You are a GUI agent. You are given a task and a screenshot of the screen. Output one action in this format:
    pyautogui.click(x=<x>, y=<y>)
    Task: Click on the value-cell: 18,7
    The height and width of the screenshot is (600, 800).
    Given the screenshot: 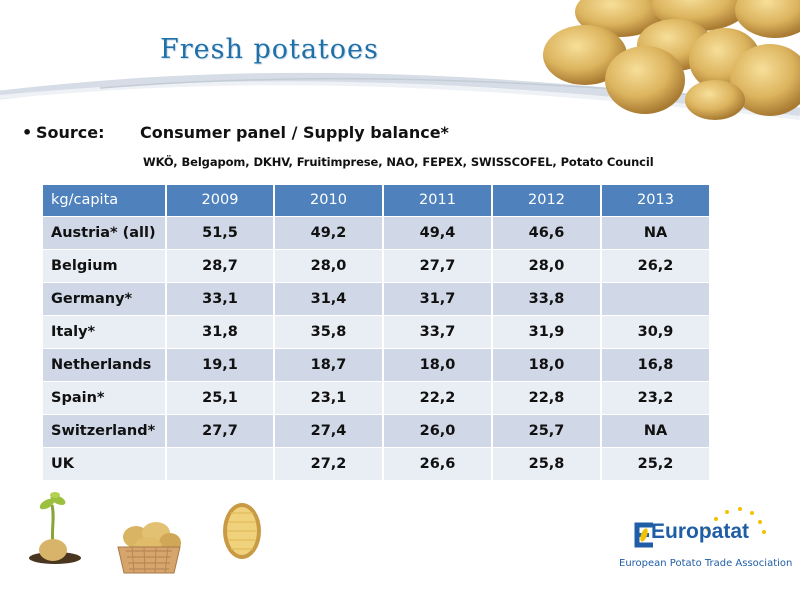 What is the action you would take?
    pyautogui.click(x=329, y=365)
    